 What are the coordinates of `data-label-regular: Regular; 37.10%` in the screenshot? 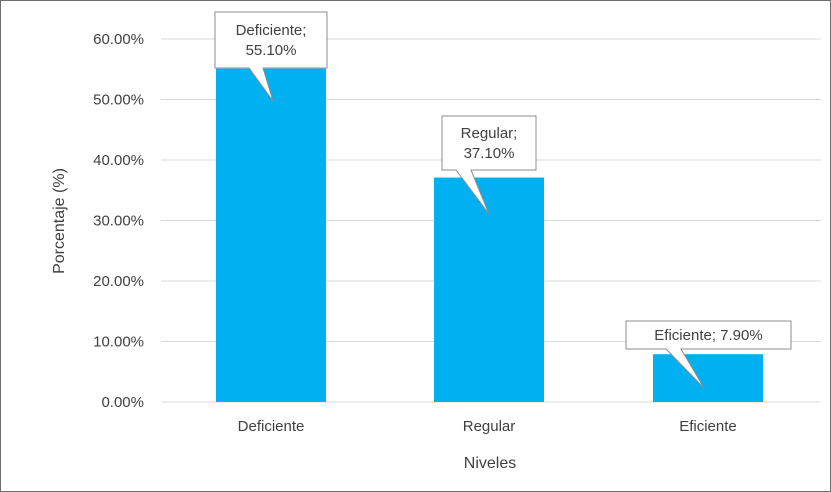 It's located at (489, 165).